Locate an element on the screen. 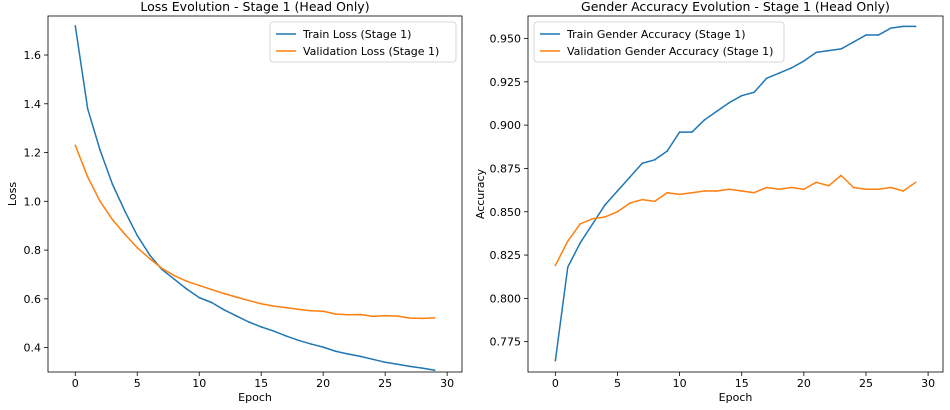 This screenshot has width=950, height=410. legend-entry-1: Validation Gender Accuracy (Stage 1) is located at coordinates (670, 51).